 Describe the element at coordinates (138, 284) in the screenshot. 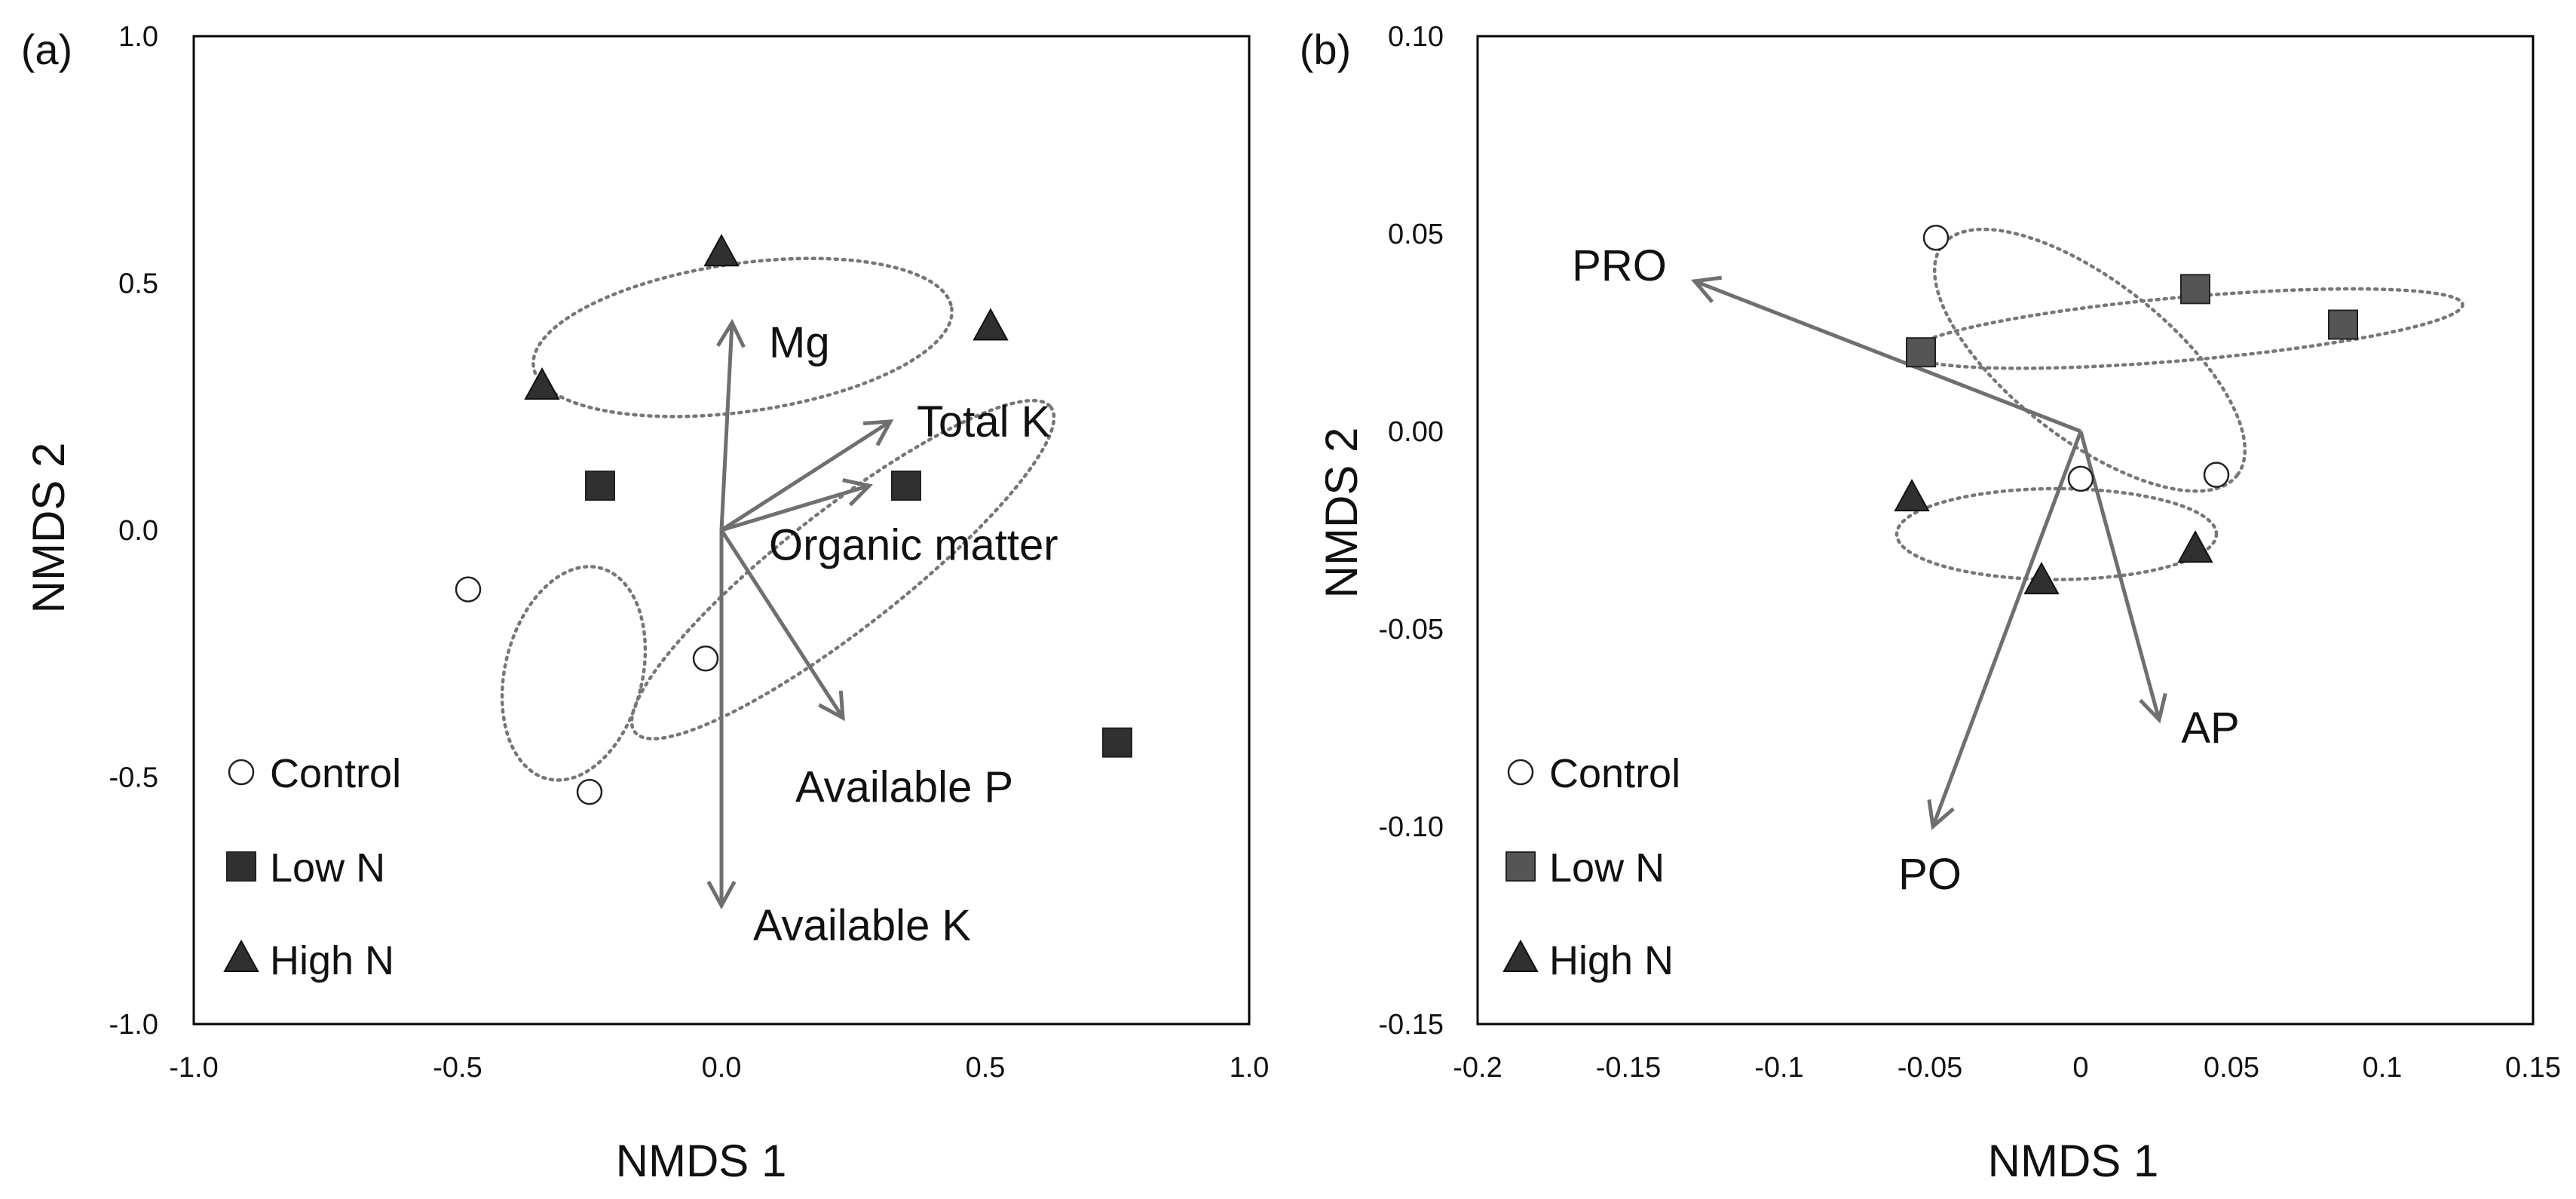

I see `panel-a-y-tick-label: 0.5` at that location.